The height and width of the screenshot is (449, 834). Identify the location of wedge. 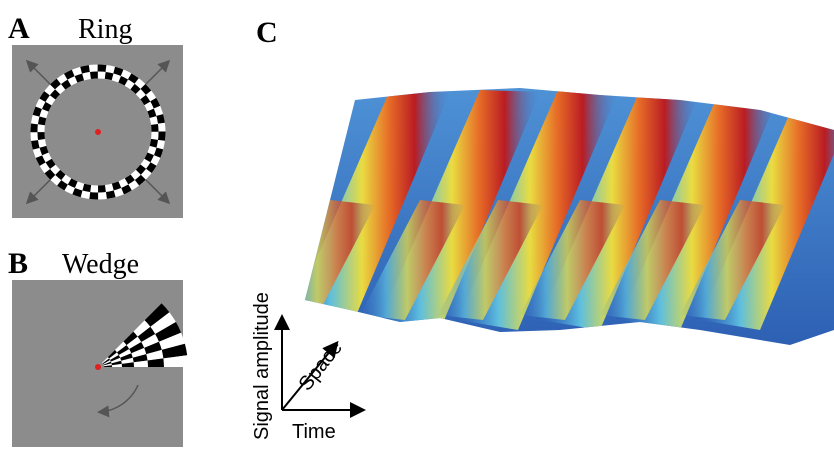
(145, 335).